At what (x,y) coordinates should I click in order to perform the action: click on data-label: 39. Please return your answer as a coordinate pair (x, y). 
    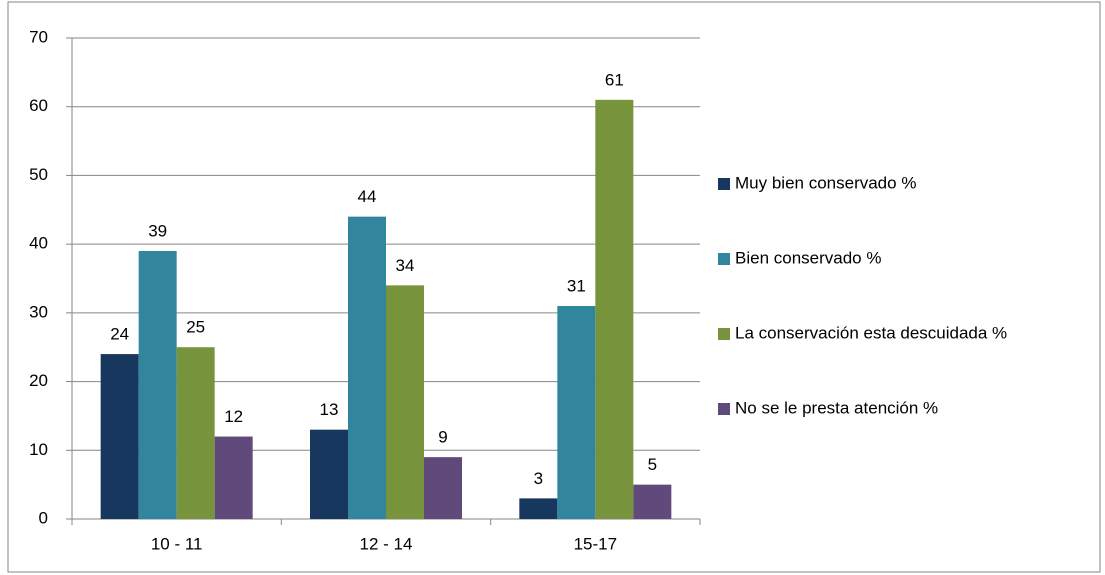
    Looking at the image, I should click on (157, 230).